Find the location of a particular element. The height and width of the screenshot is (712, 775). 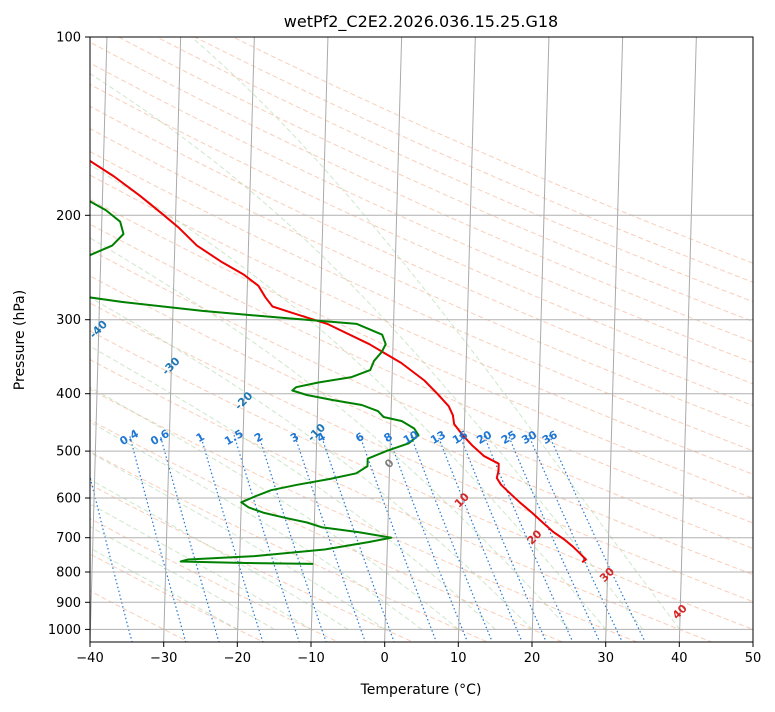

x-tick-label: −10 is located at coordinates (310, 658).